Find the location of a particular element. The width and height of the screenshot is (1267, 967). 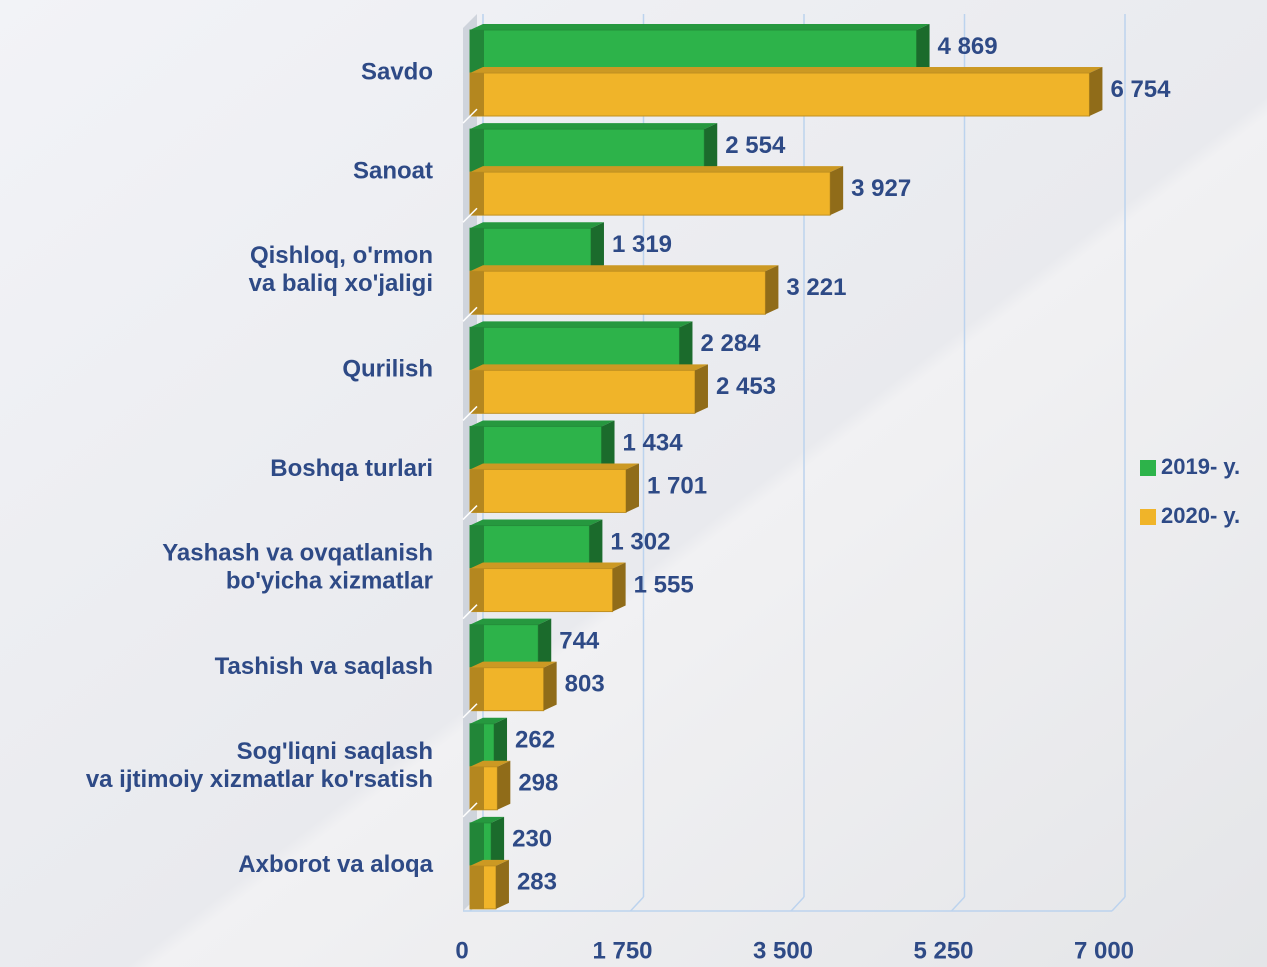

y-tick-label: Axborot va aloqa is located at coordinates (335, 864).